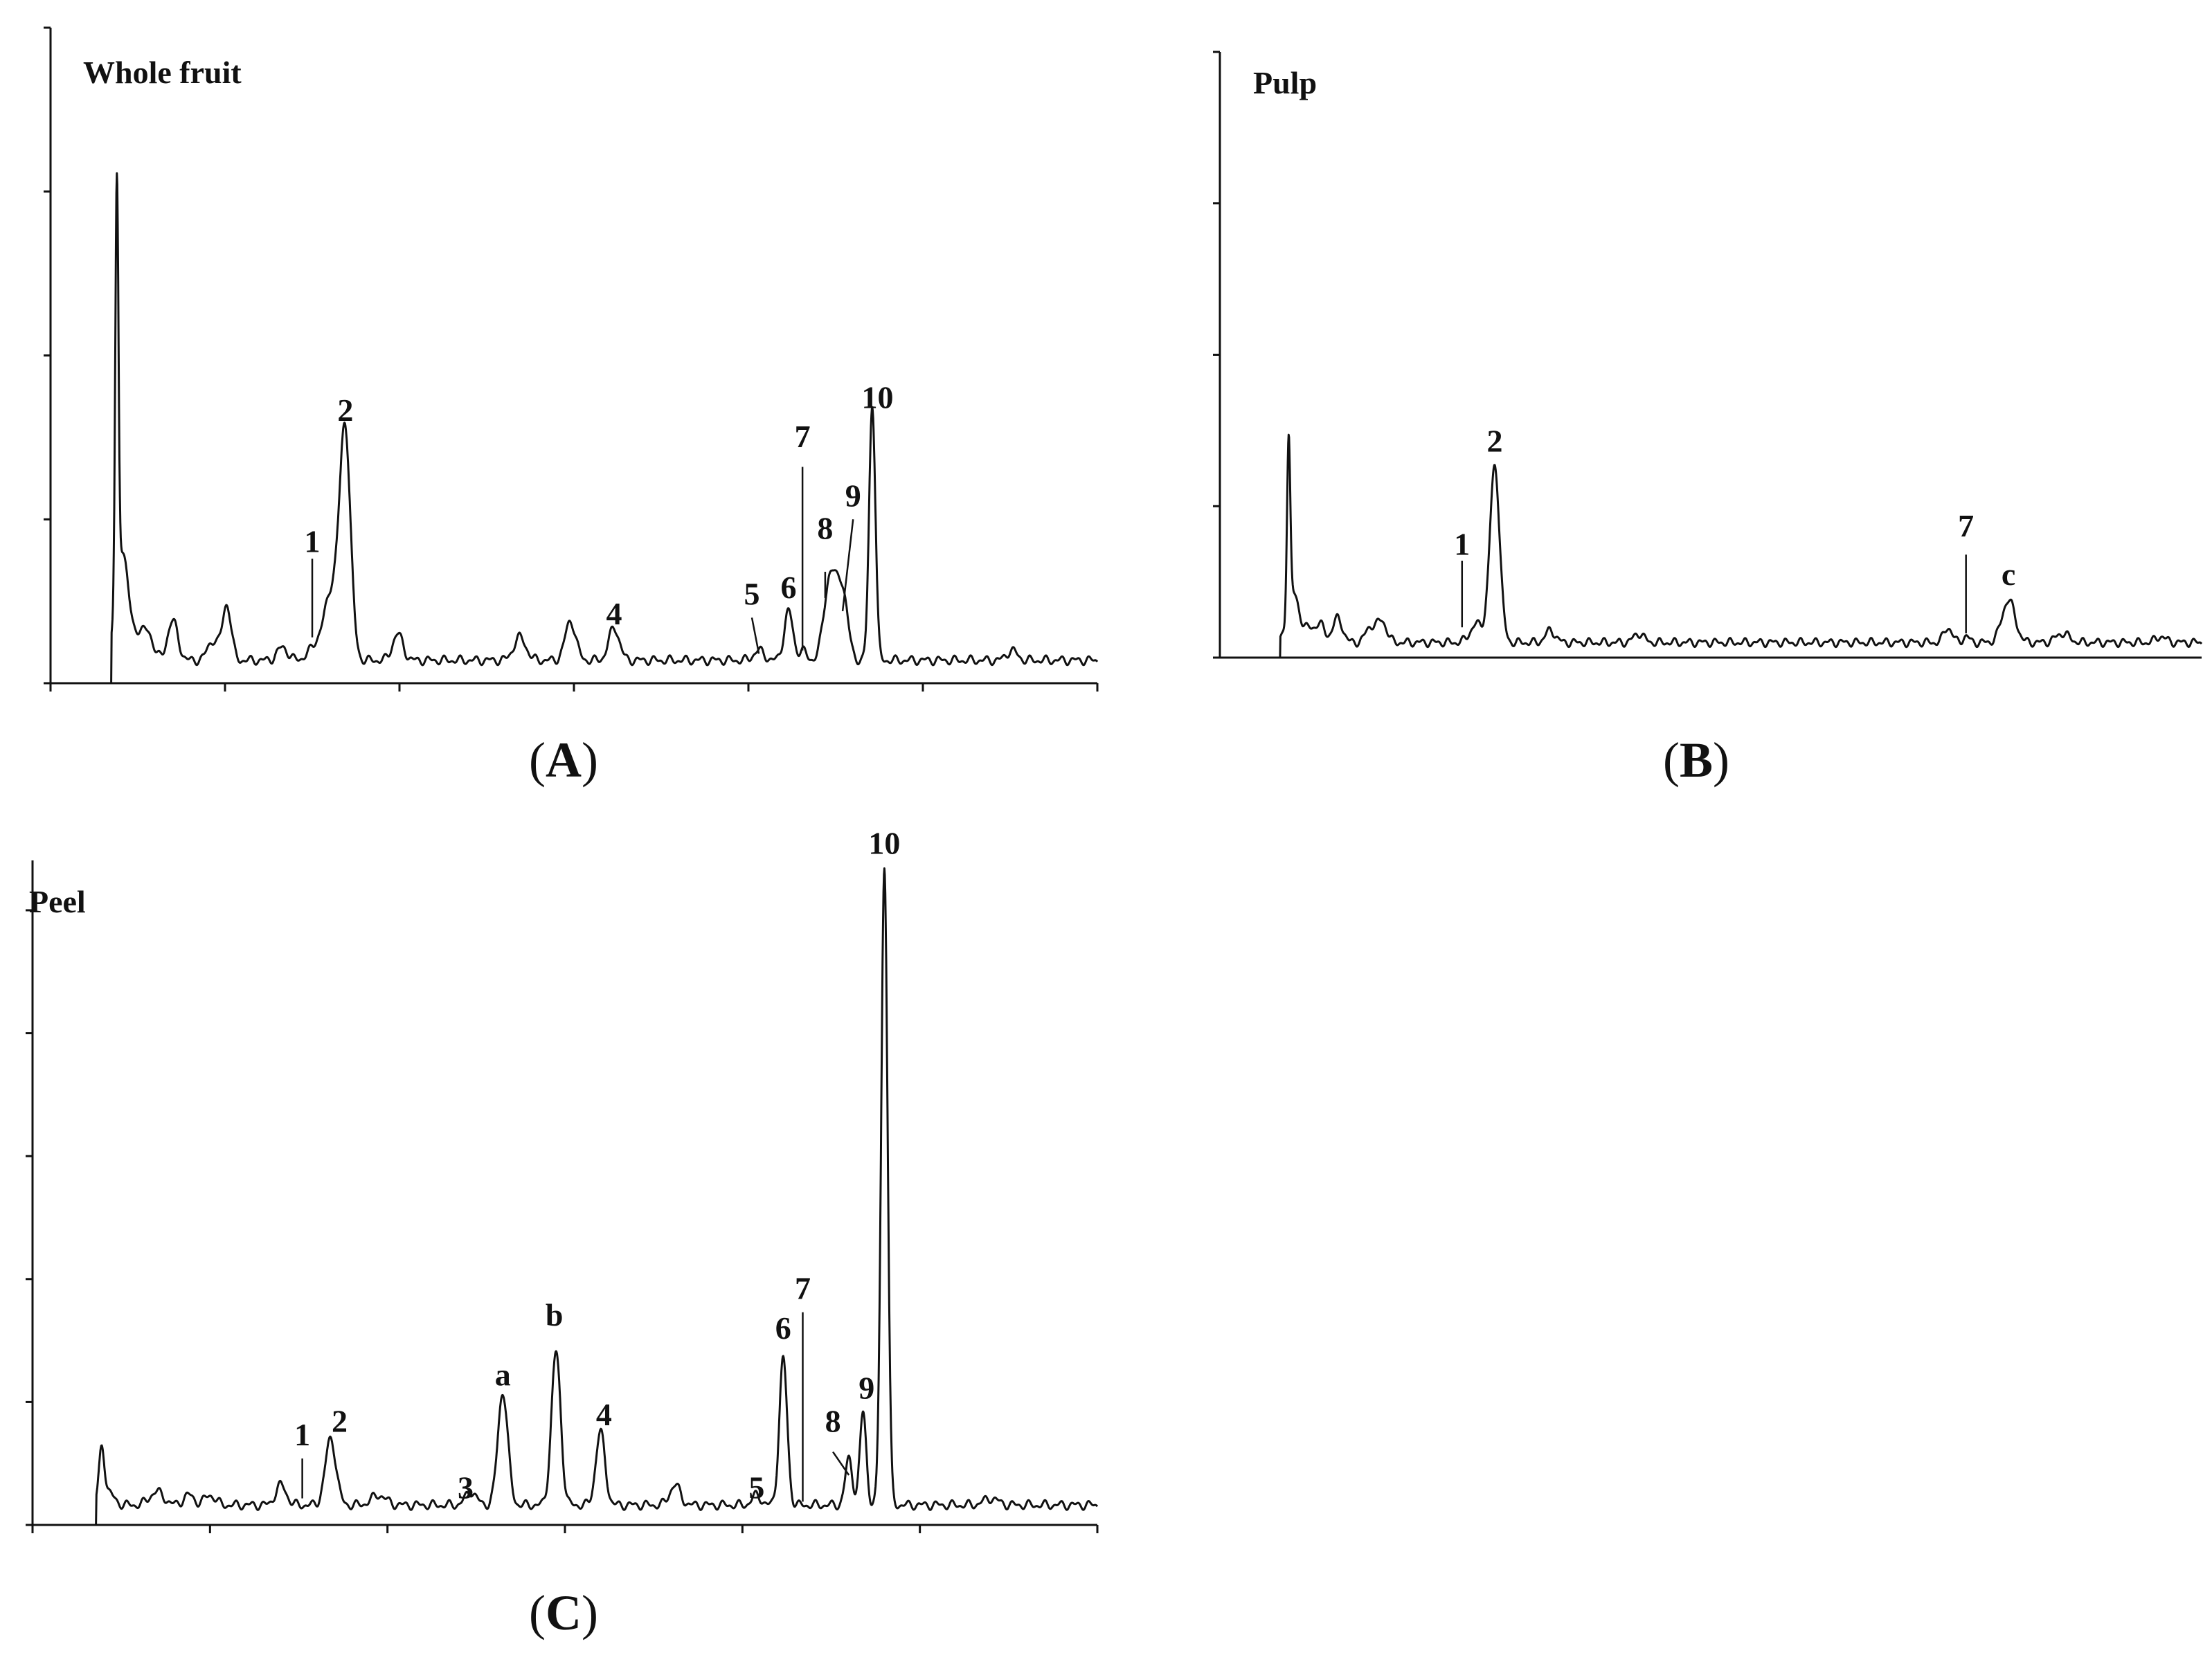 This screenshot has width=2212, height=1653. What do you see at coordinates (466, 1488) in the screenshot?
I see `peak-label: 3` at bounding box center [466, 1488].